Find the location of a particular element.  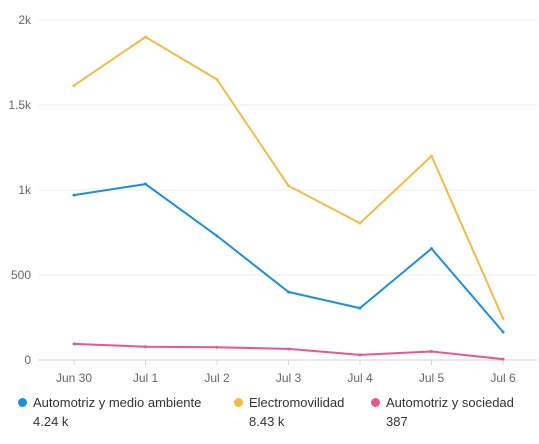

x-axis-ticks: Jun 30 Jul 1 Jul 2 Jul 3 Jul 4 Jul 5 Jul 6 is located at coordinates (286, 372).